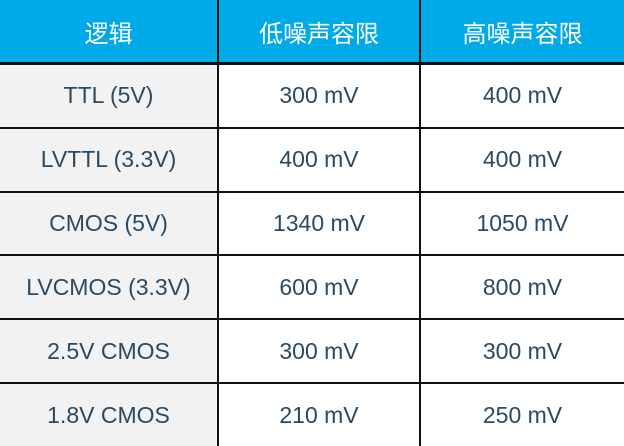 Image resolution: width=624 pixels, height=446 pixels. What do you see at coordinates (521, 287) in the screenshot?
I see `high-margin-cell: 800 mV` at bounding box center [521, 287].